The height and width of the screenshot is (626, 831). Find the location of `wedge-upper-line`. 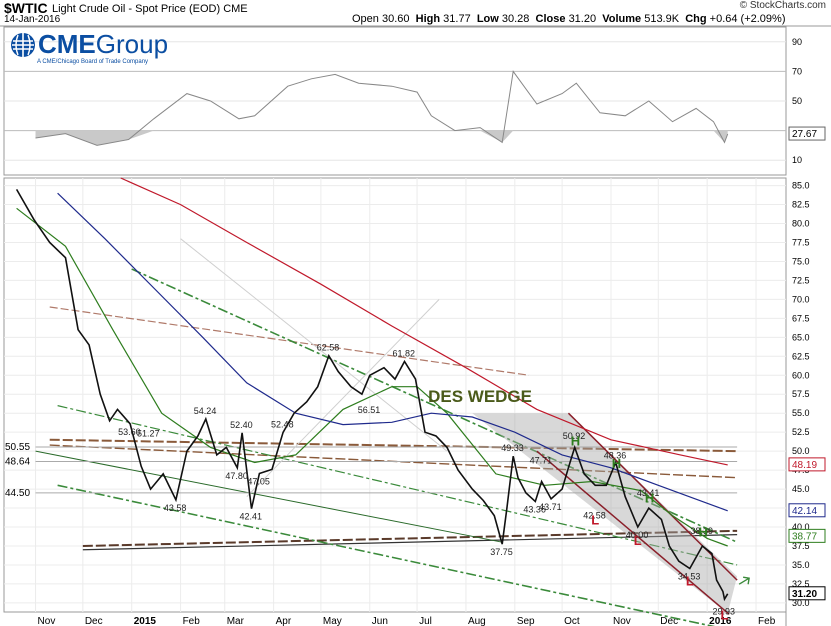

wedge-upper-line is located at coordinates (652, 496).